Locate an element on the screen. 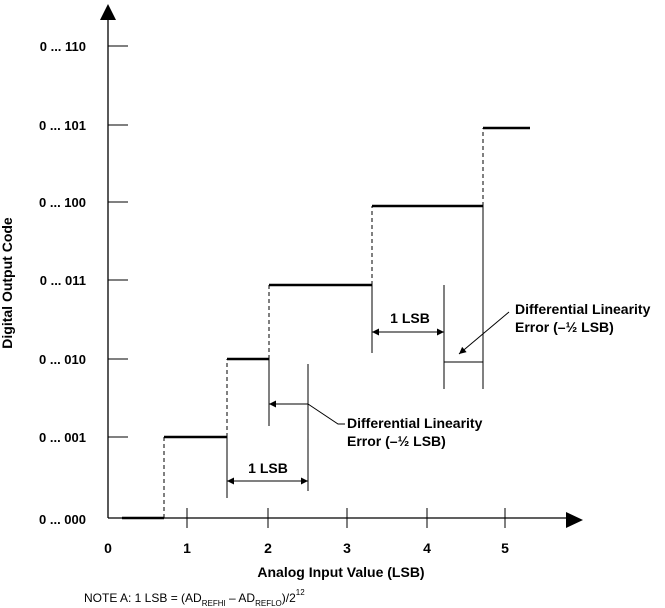 Image resolution: width=665 pixels, height=608 pixels. x-tick-label-0: 0 is located at coordinates (108, 548).